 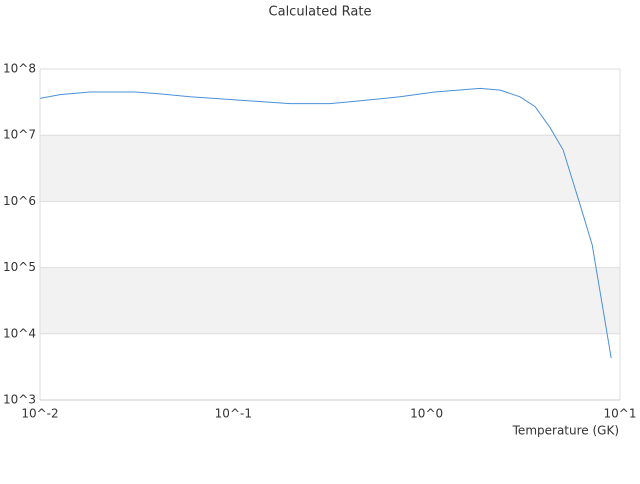 I want to click on x-tick-label: 10^-1, so click(x=233, y=414).